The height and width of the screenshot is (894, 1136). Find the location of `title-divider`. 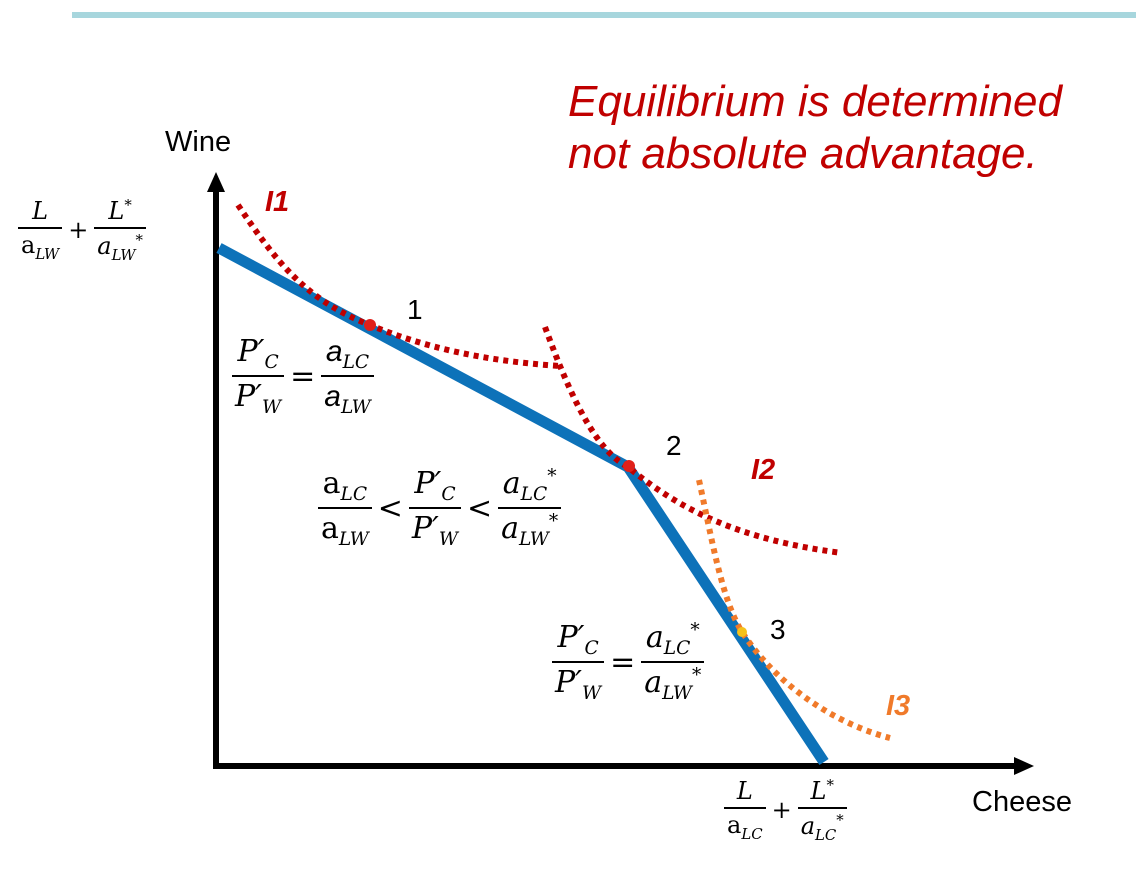

title-divider is located at coordinates (604, 15).